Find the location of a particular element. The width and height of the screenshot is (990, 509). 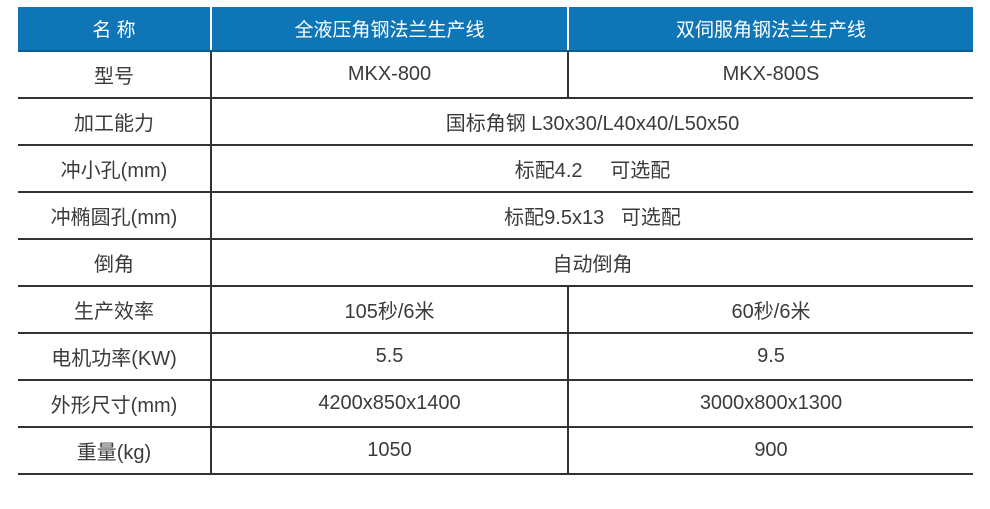

row-capacity: 加工能力 国标角钢 L30x30/L40x40/L50x50 is located at coordinates (495, 122).